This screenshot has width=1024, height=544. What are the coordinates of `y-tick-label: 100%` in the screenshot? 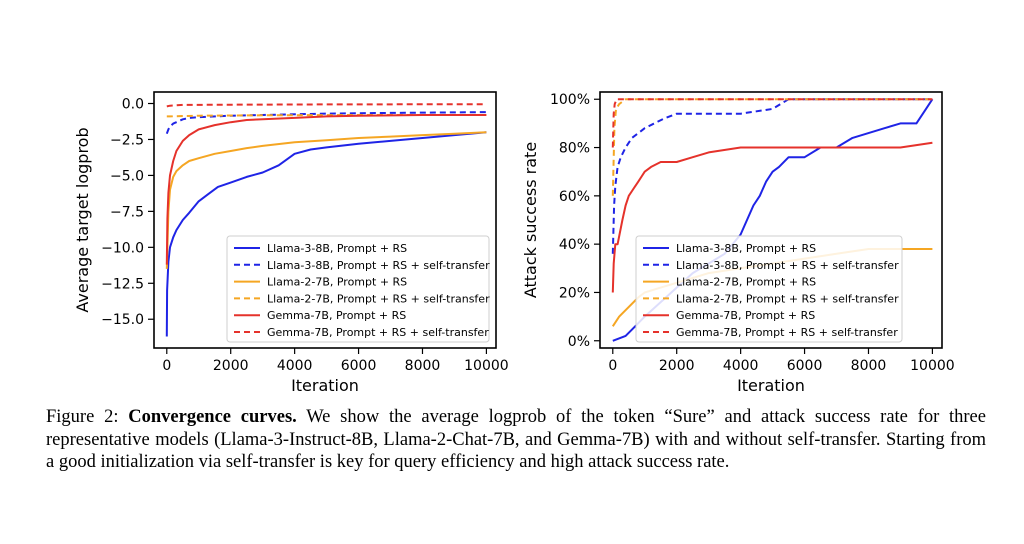 It's located at (570, 100).